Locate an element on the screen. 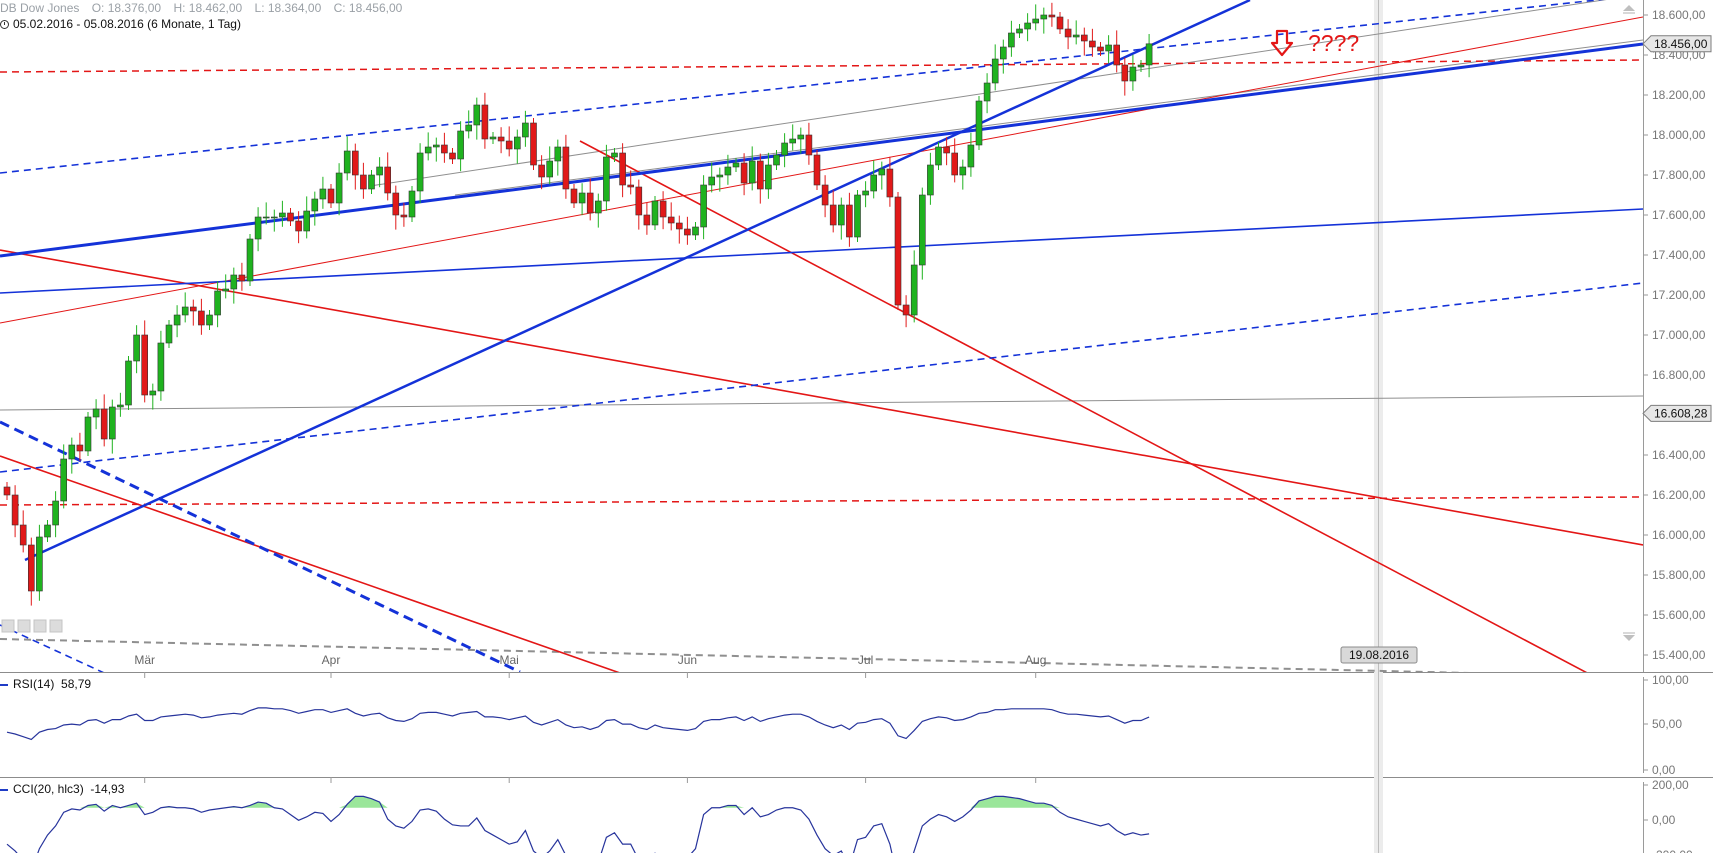 This screenshot has height=853, width=1713. instrument-title: DB Dow Jones is located at coordinates (40, 8).